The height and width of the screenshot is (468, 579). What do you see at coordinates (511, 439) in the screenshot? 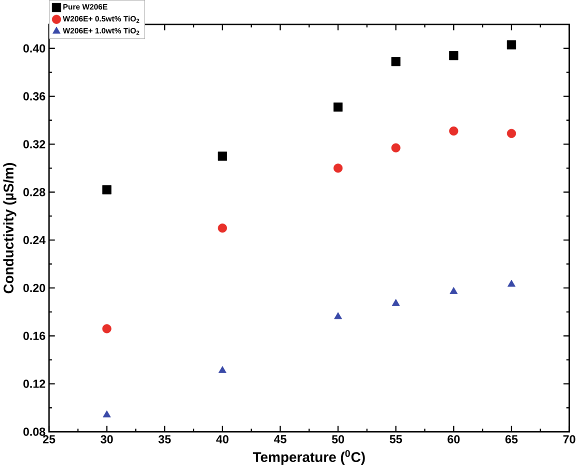
I see `x-tick-label: 65` at bounding box center [511, 439].